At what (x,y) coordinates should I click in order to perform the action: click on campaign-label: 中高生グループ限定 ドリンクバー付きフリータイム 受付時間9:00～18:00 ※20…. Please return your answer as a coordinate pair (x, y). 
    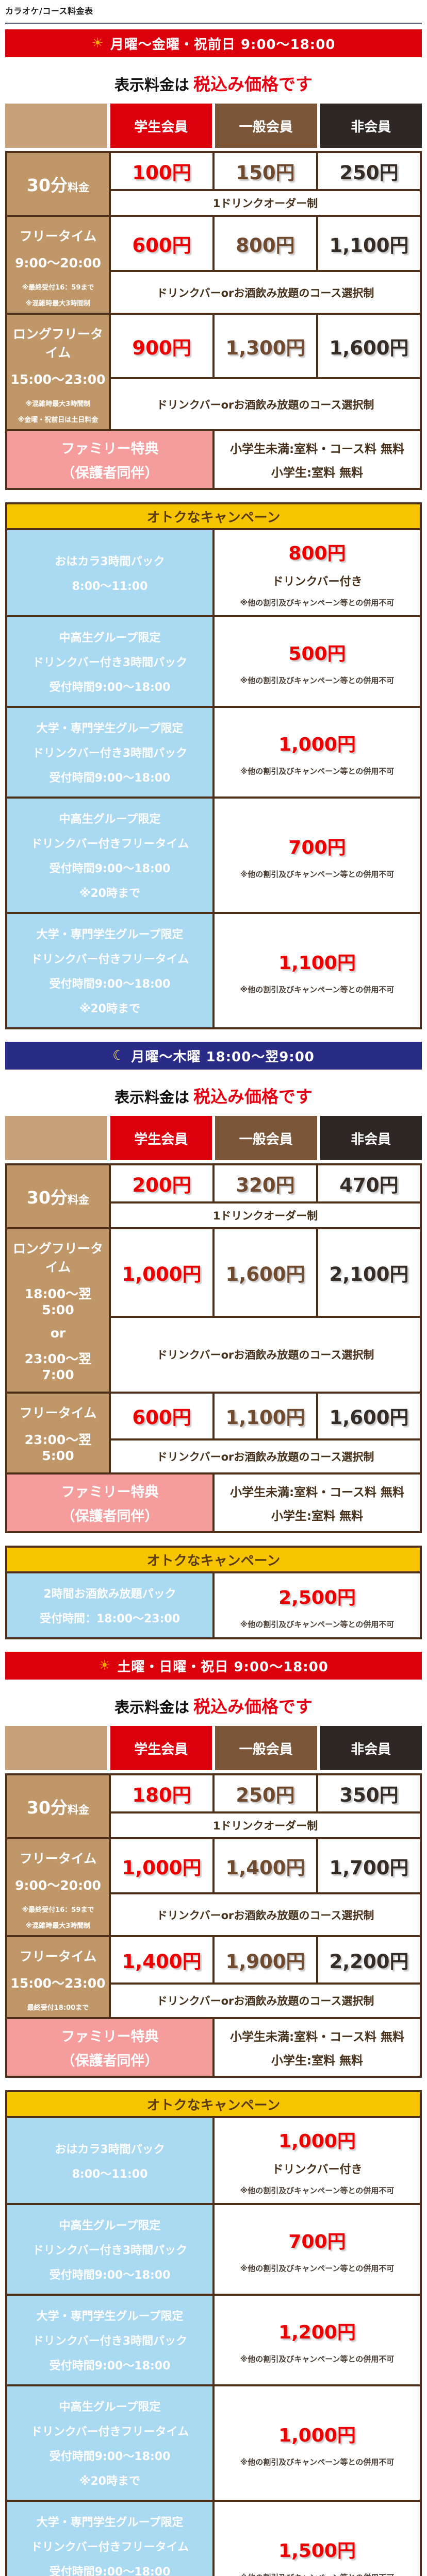
    Looking at the image, I should click on (109, 856).